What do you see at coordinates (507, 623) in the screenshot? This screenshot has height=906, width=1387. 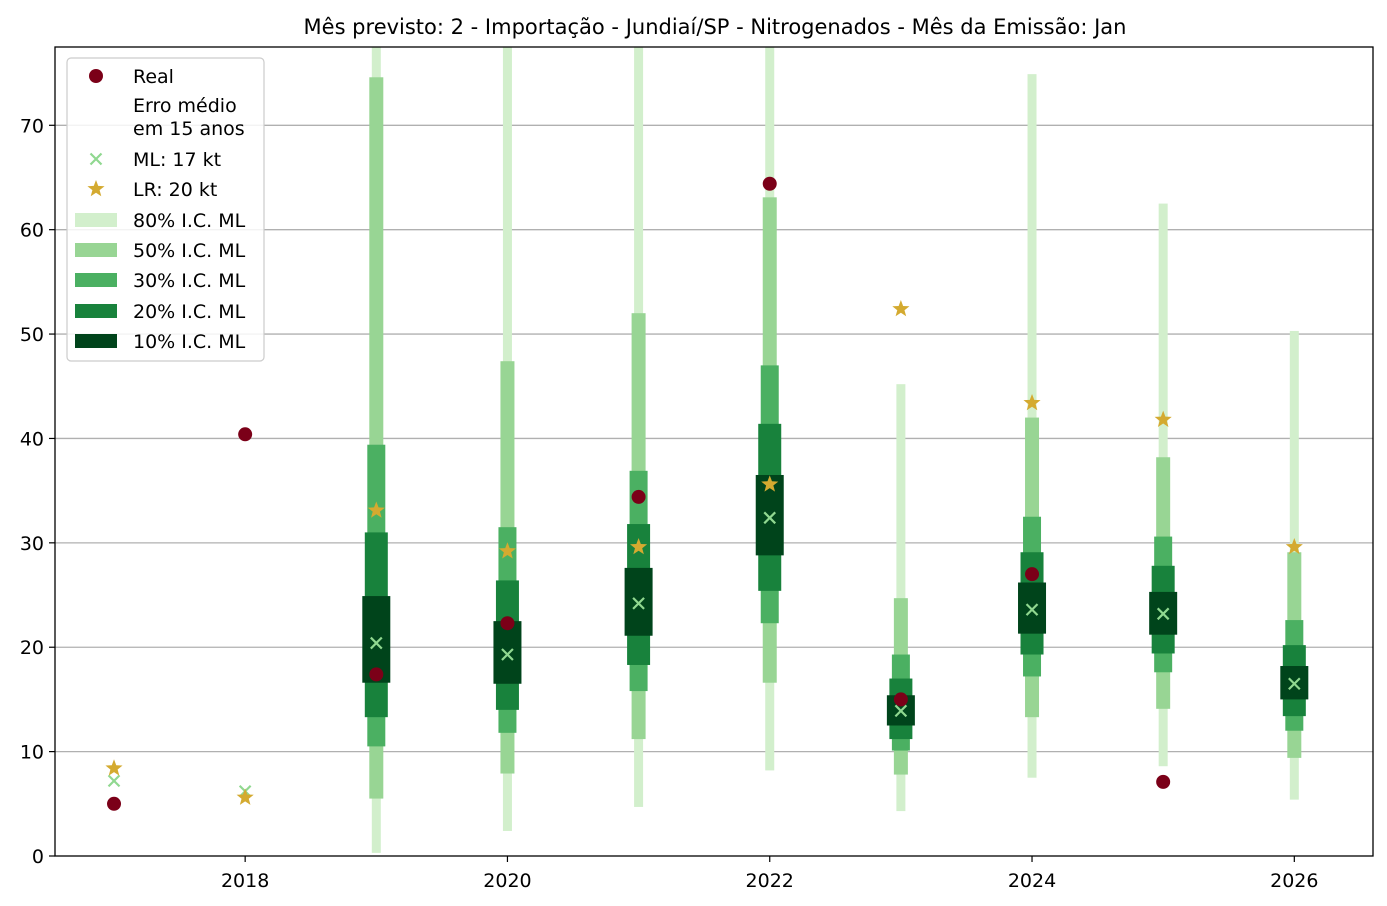 I see `real-point-2020` at bounding box center [507, 623].